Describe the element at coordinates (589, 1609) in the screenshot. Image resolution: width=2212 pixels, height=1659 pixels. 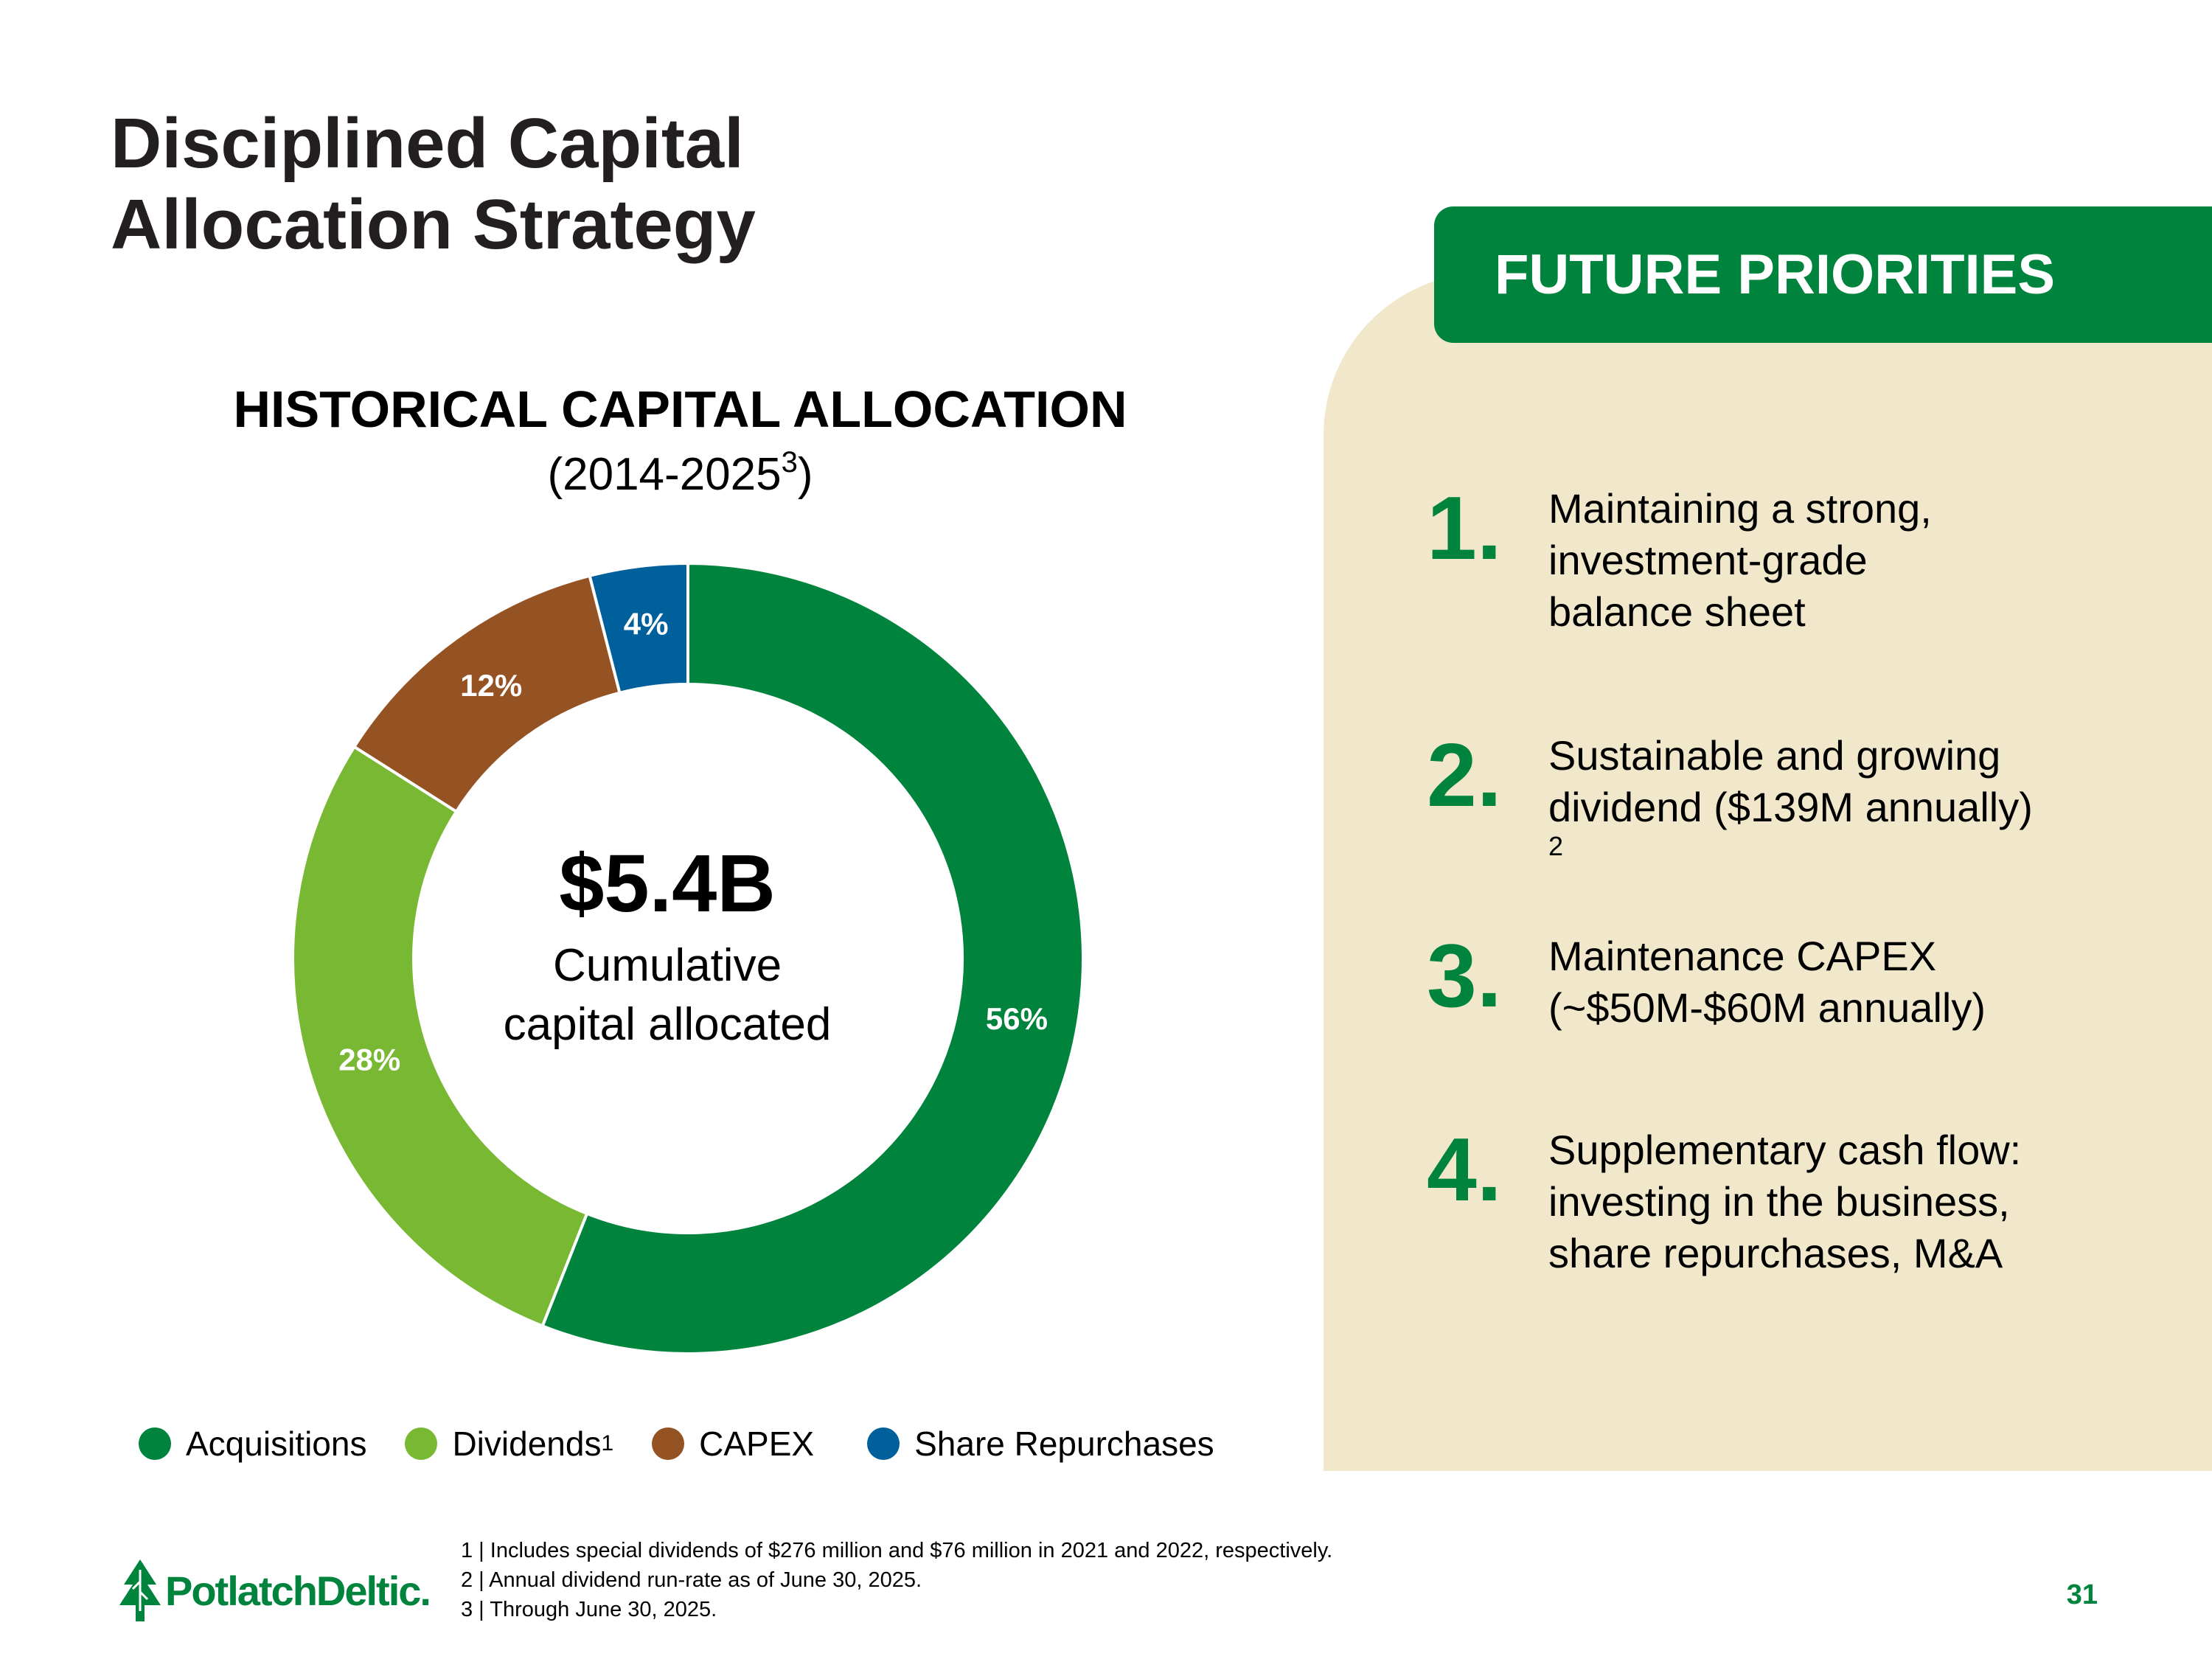
I see `footnote-3: 3 | Through June 30, 2025.` at that location.